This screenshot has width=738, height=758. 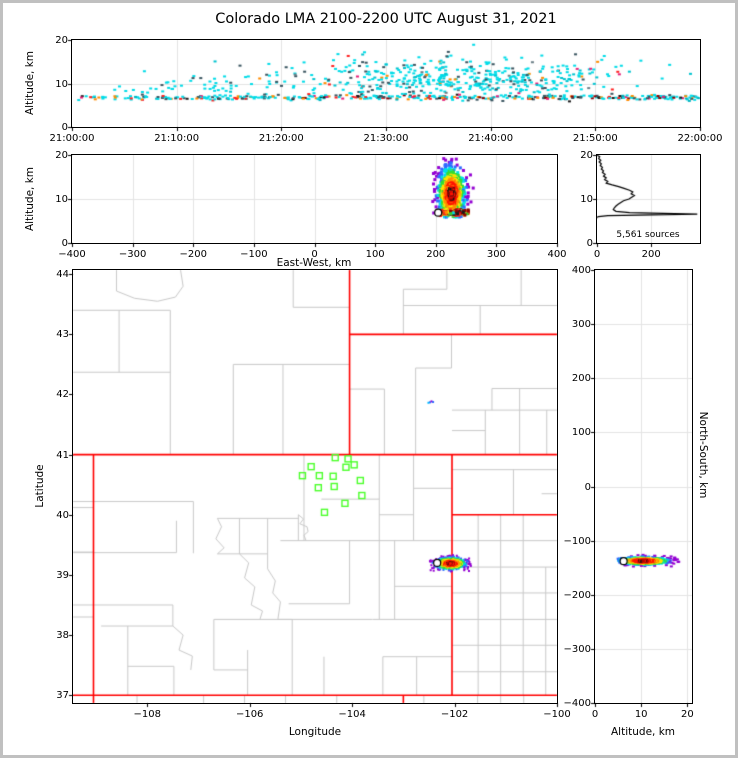 What do you see at coordinates (249, 714) in the screenshot?
I see `map-x-tick-label: −106` at bounding box center [249, 714].